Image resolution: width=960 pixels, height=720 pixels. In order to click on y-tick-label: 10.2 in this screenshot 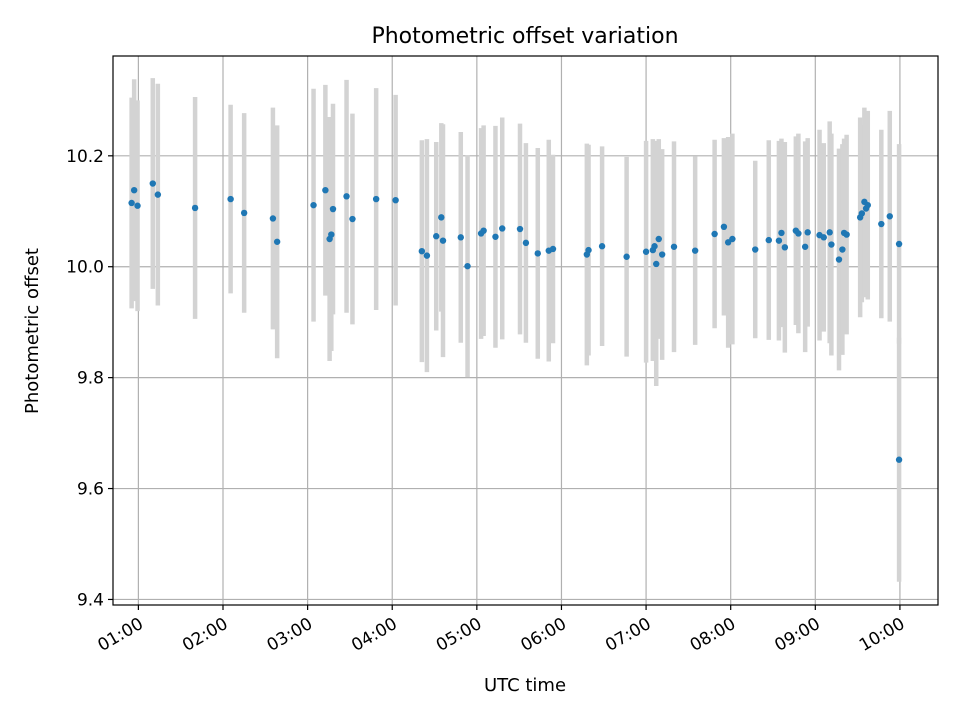, I will do `click(85, 157)`.